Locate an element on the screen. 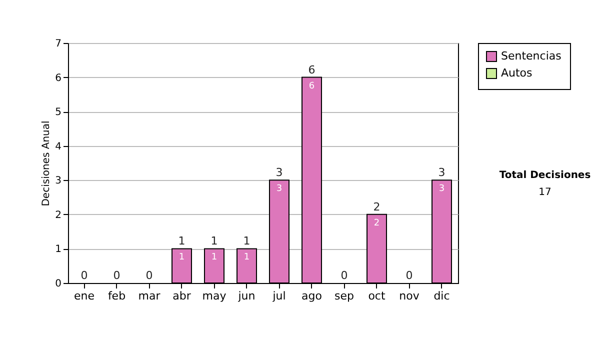  y-tick-label: 6 is located at coordinates (58, 78).